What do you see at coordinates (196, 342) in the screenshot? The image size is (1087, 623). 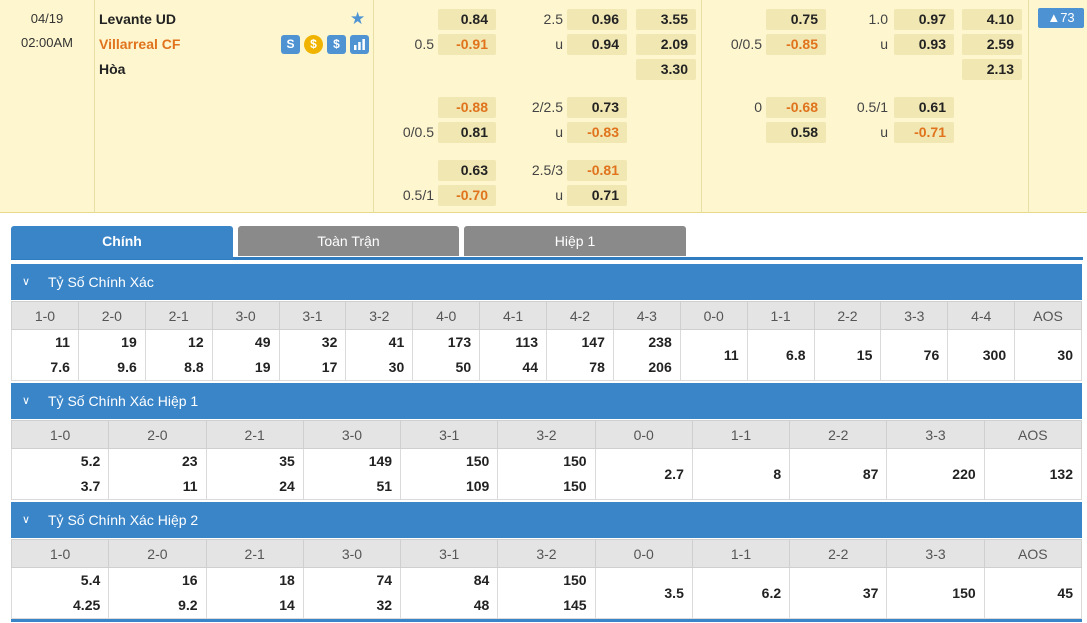 I see `odds-value: 12` at bounding box center [196, 342].